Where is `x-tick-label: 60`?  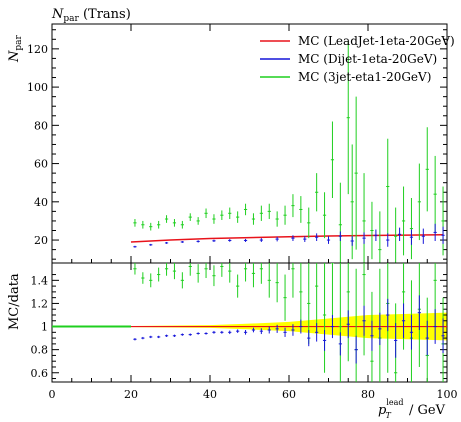
x-tick-label: 60 is located at coordinates (289, 394).